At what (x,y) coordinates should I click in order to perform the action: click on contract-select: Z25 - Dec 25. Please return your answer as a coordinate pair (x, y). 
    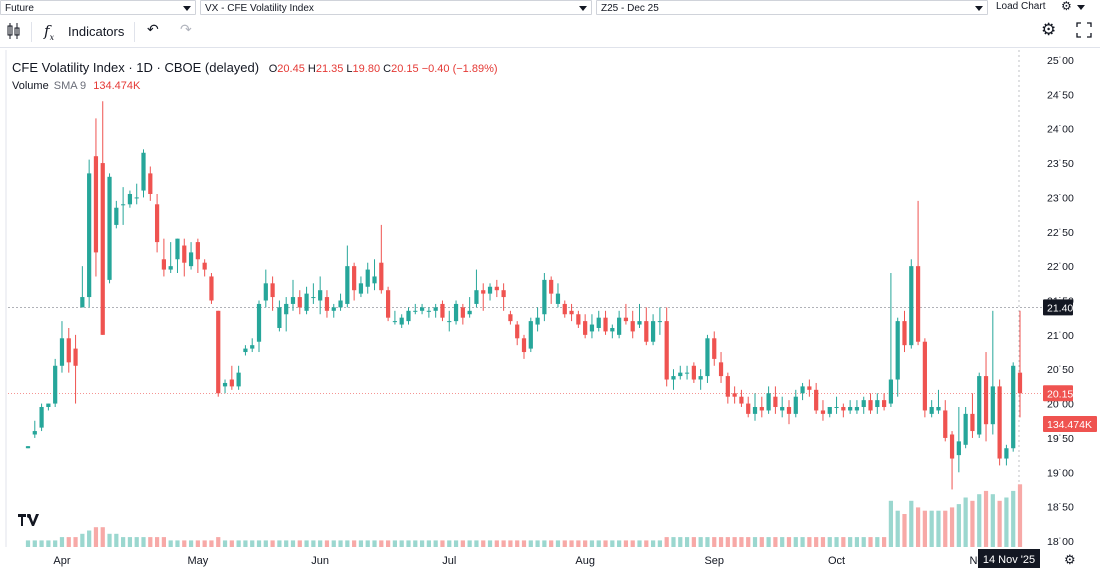
    Looking at the image, I should click on (792, 7).